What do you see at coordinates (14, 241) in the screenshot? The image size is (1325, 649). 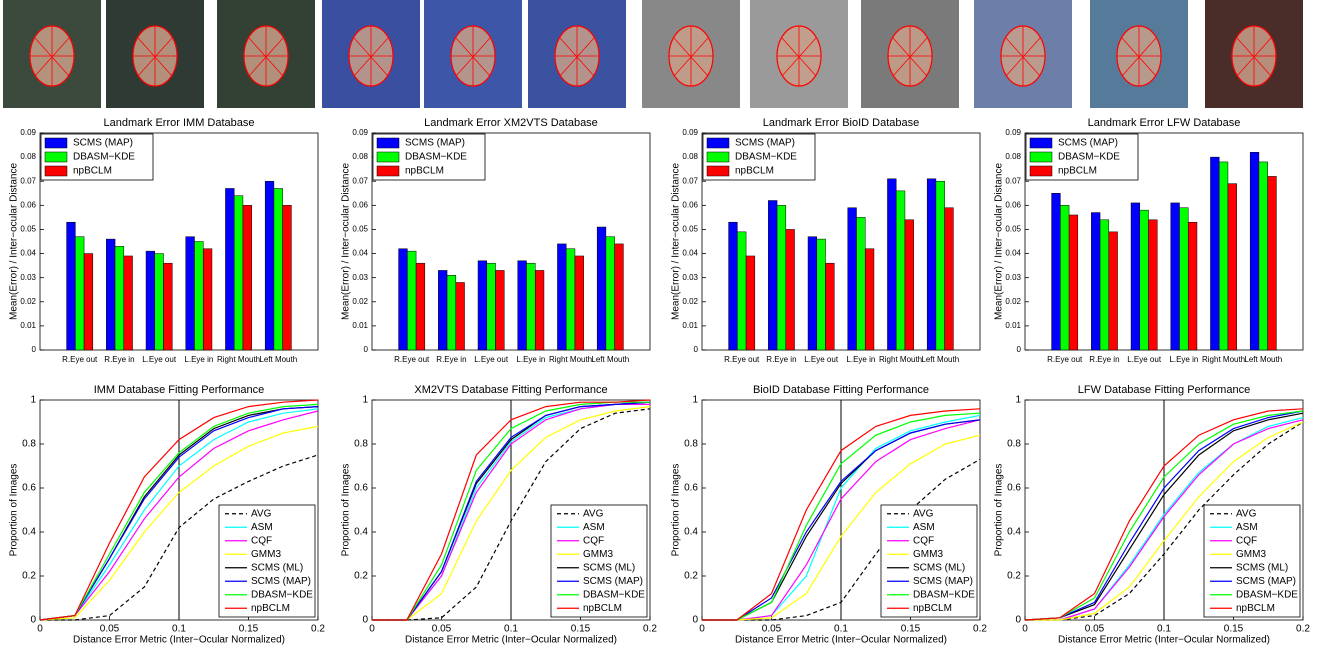 I see `y-axis-label: Mean(Error) / Inter−ocular Distance` at bounding box center [14, 241].